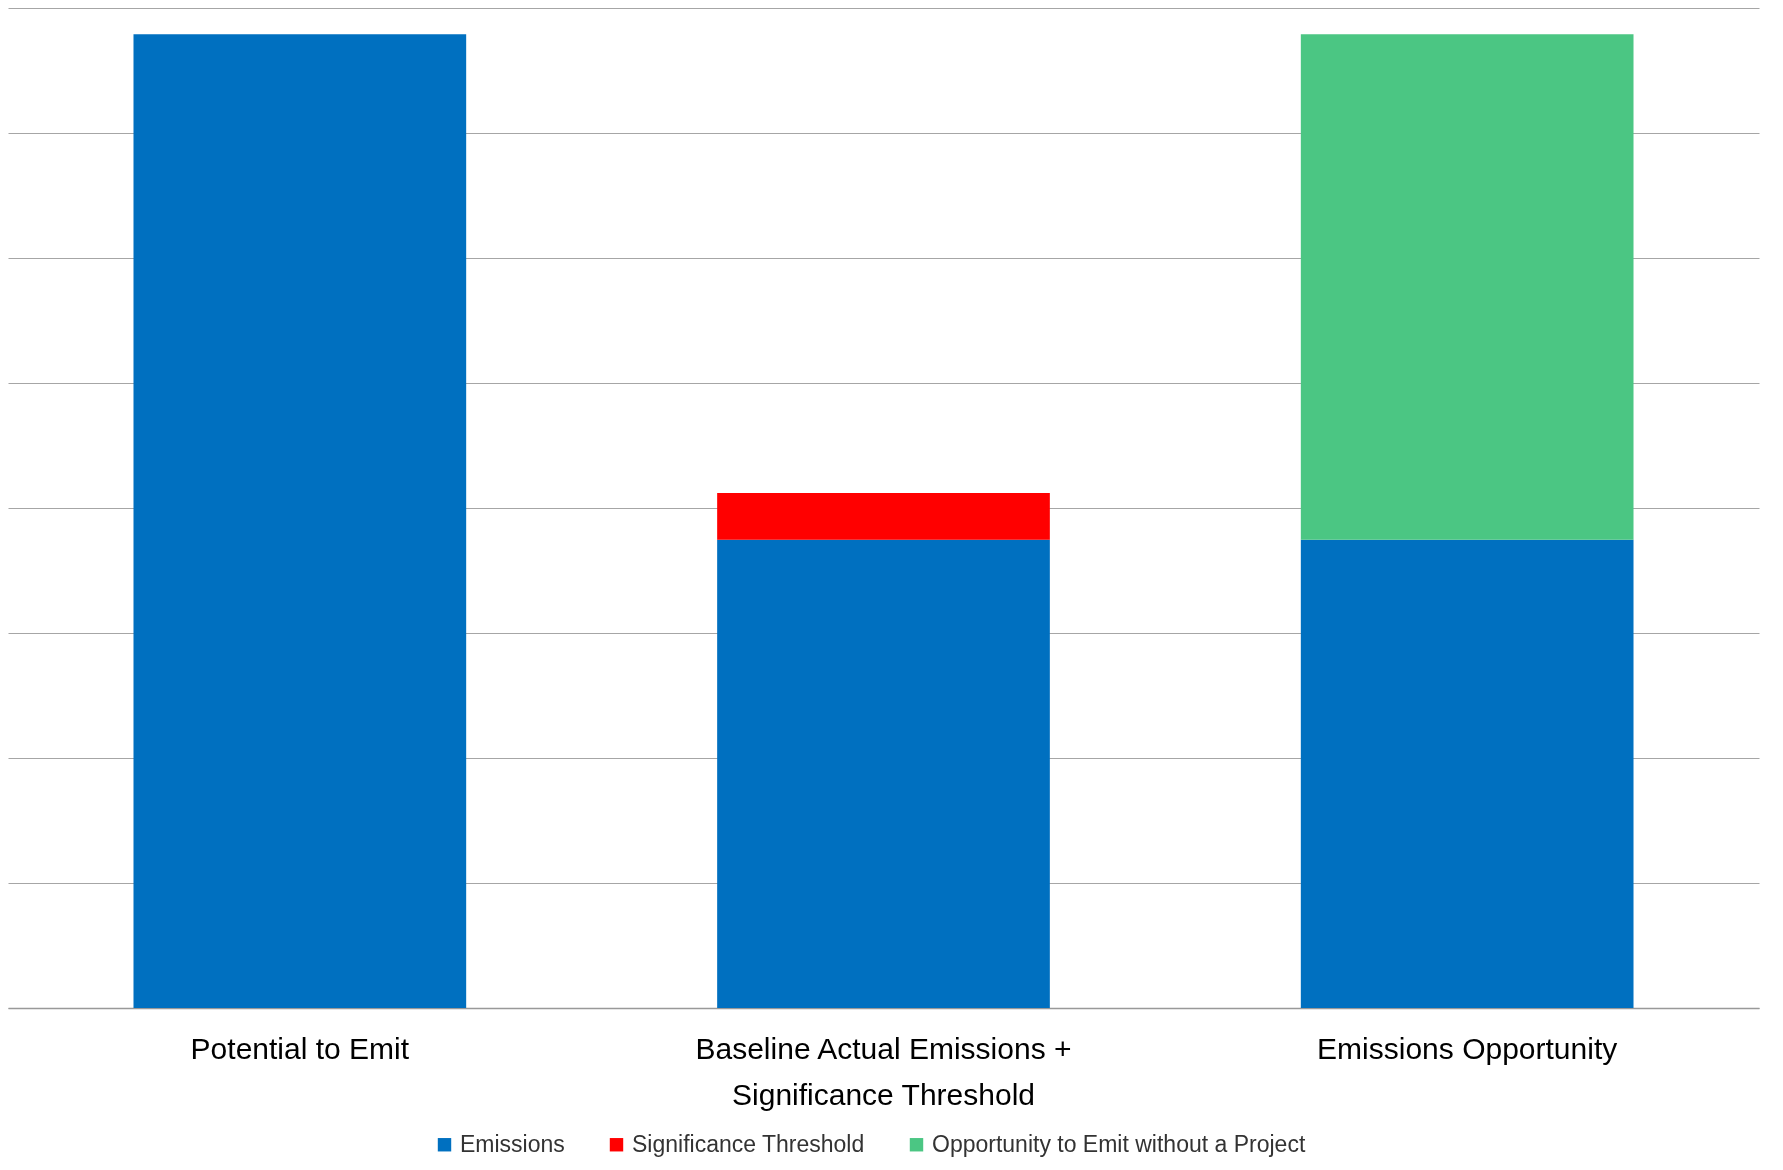  I want to click on legend-label: Opportunity to Emit without a Project, so click(1119, 1143).